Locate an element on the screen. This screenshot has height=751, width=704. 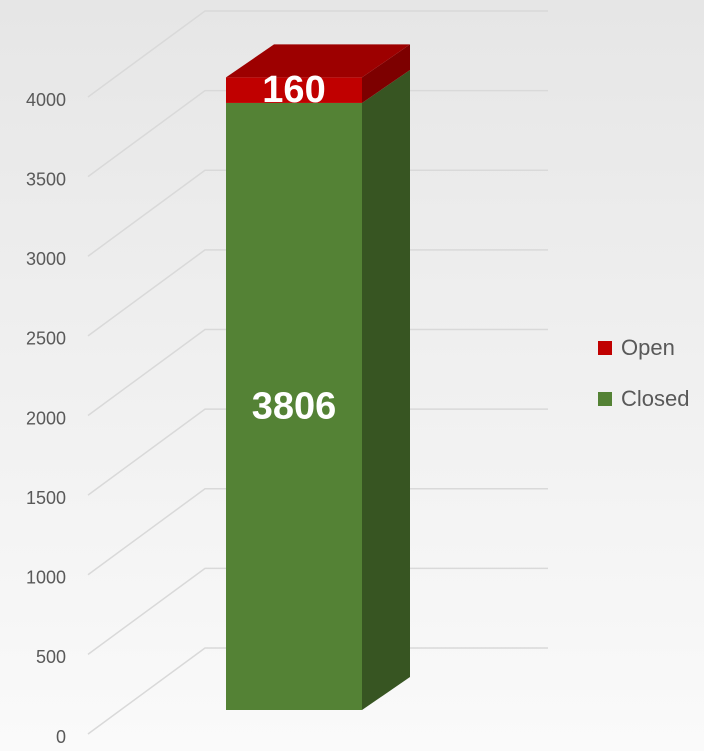
y-tick-label: 4000 is located at coordinates (46, 100).